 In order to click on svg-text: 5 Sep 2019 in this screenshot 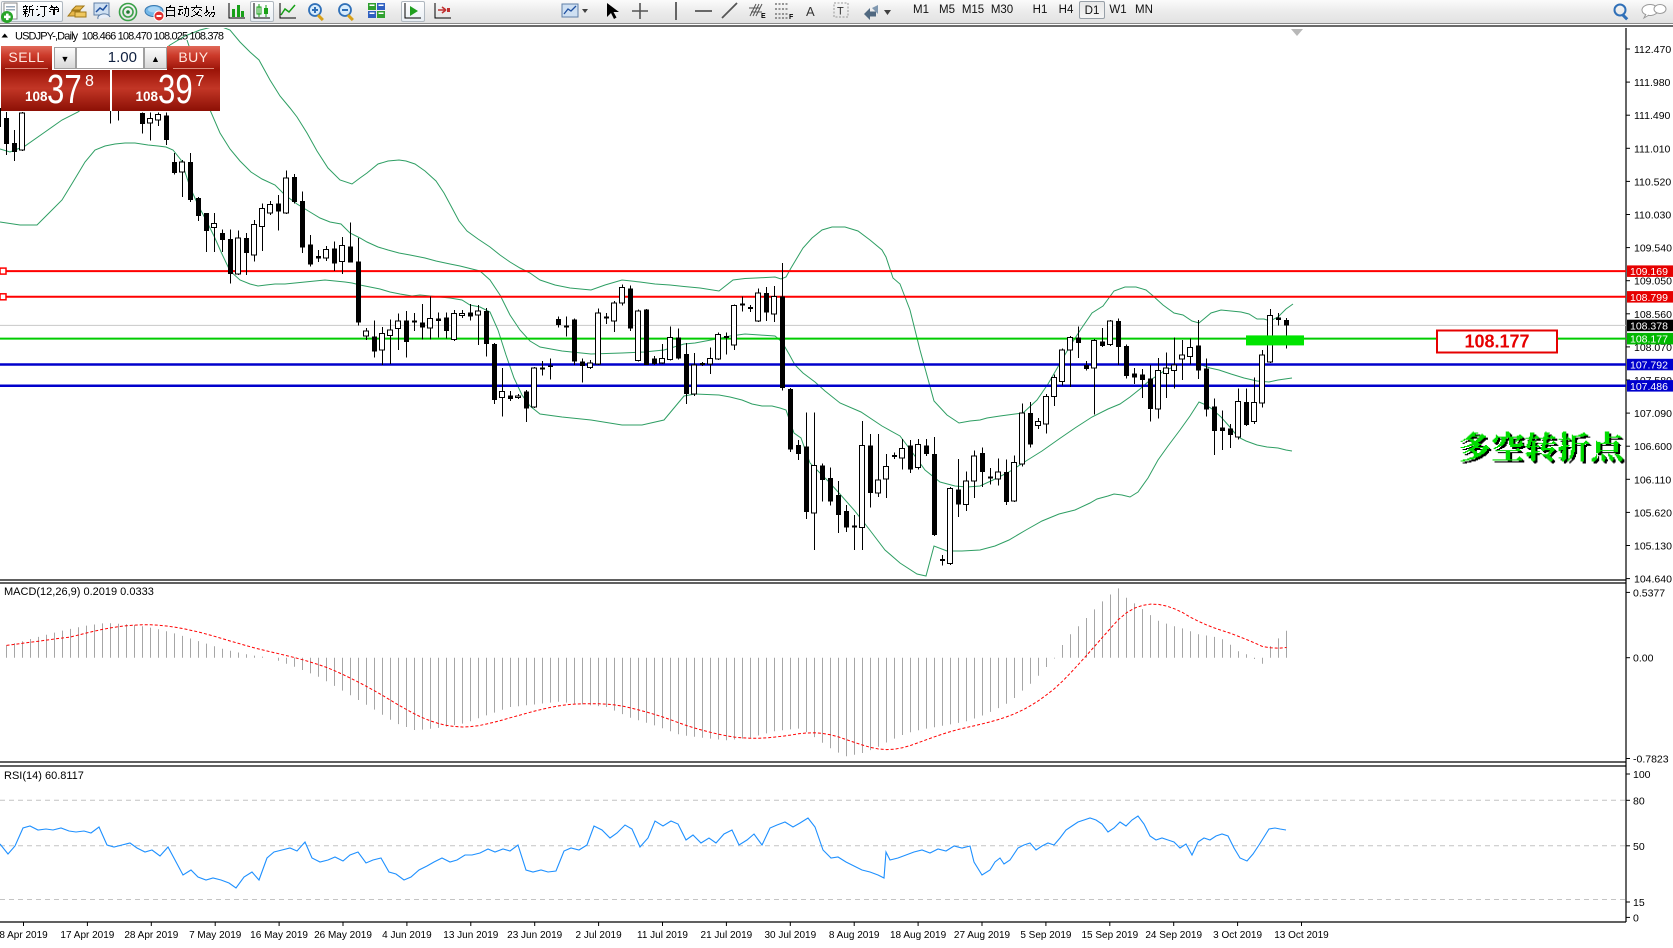, I will do `click(1046, 935)`.